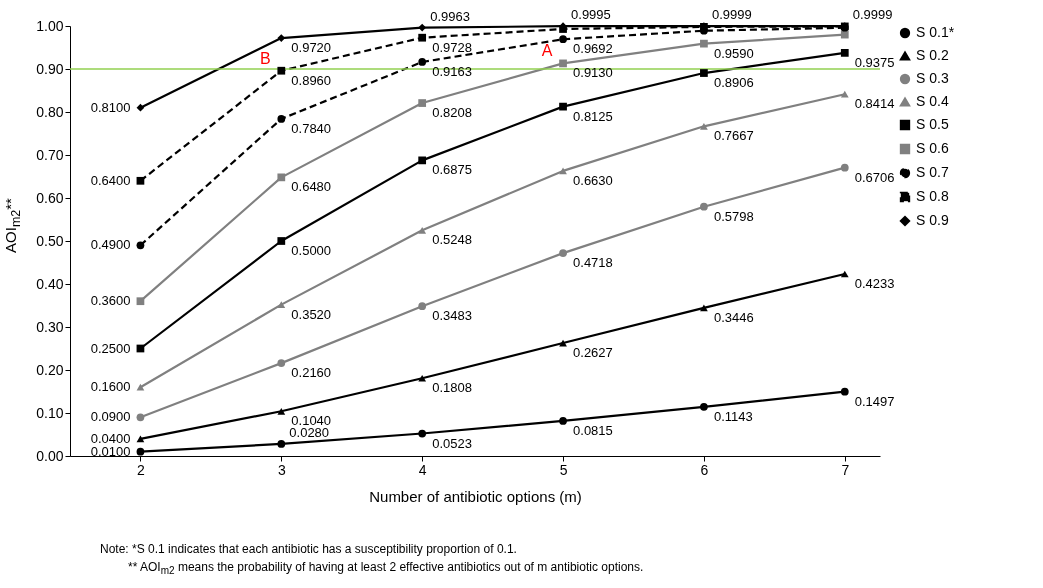  What do you see at coordinates (110, 348) in the screenshot?
I see `data-label: 0.2500` at bounding box center [110, 348].